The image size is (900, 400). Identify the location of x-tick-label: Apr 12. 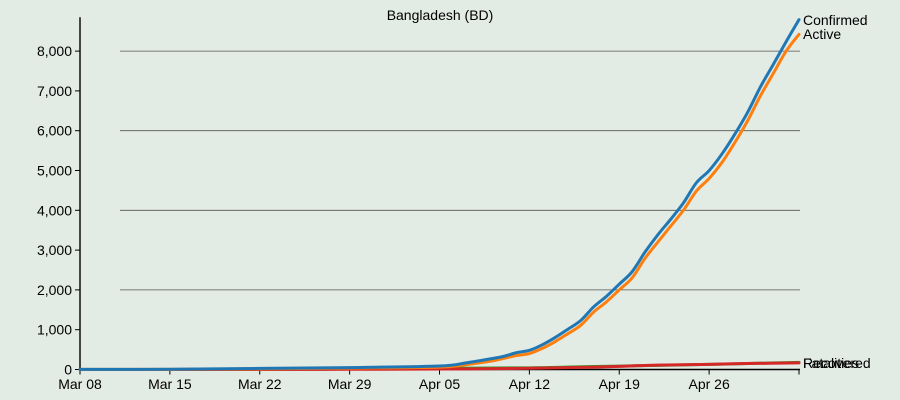
(529, 384).